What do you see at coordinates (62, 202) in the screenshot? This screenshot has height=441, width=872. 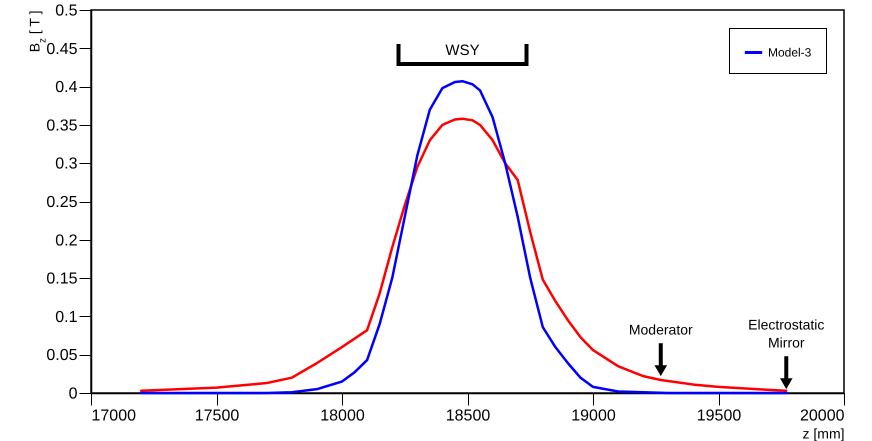 I see `y-tick-label: 0.25` at bounding box center [62, 202].